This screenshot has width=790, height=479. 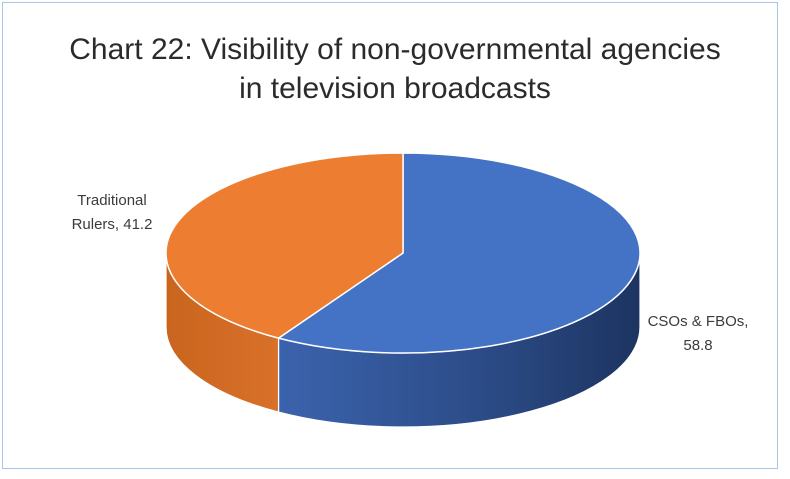 I want to click on data-label-traditional-rulers-line-1: Traditional, so click(x=111, y=200).